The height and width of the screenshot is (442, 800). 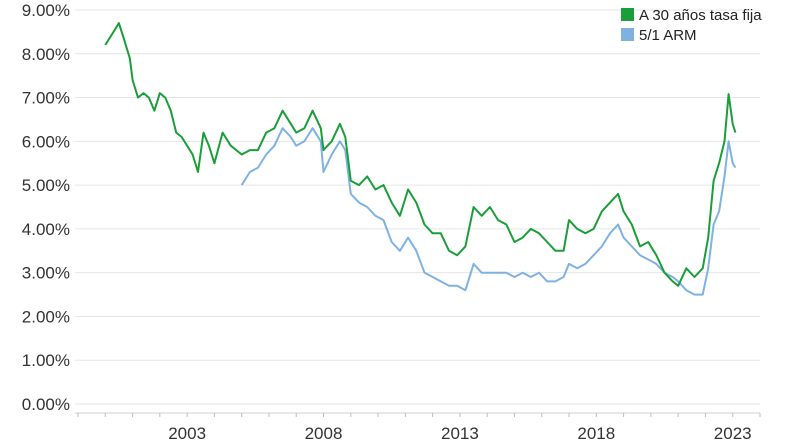 I want to click on y-tick-label: 0.00%, so click(x=46, y=404).